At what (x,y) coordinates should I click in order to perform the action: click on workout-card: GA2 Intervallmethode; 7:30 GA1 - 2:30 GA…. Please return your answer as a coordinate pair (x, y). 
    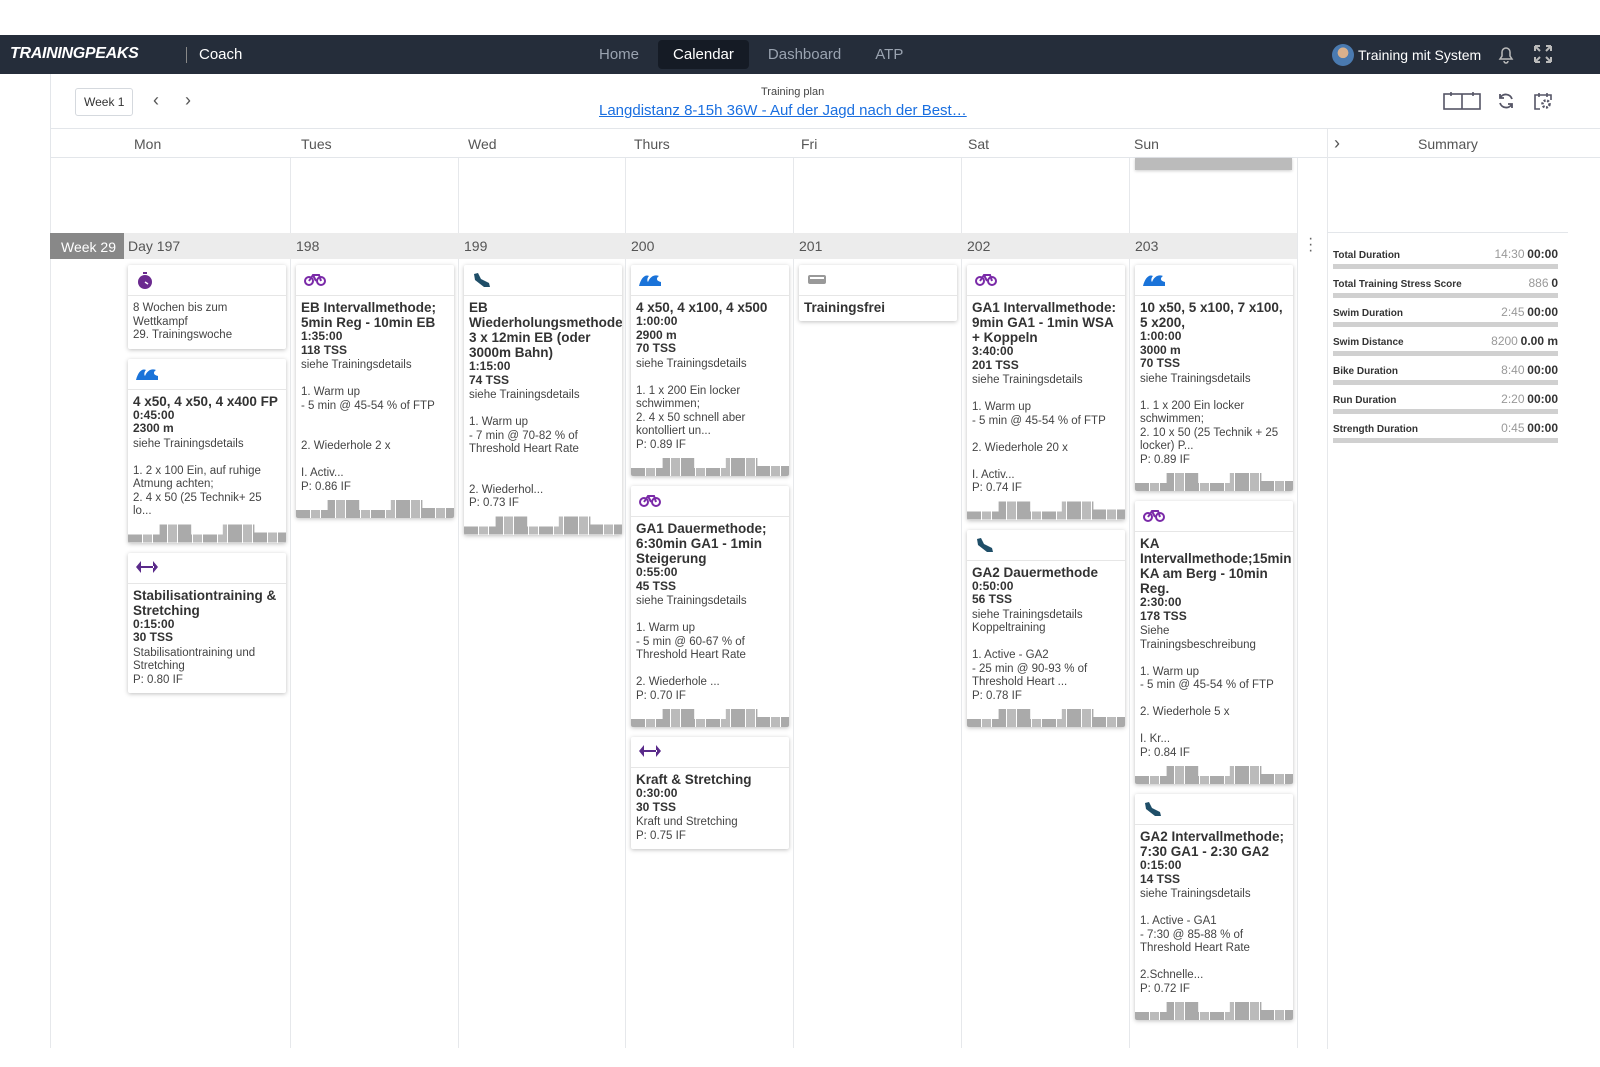
    Looking at the image, I should click on (1214, 907).